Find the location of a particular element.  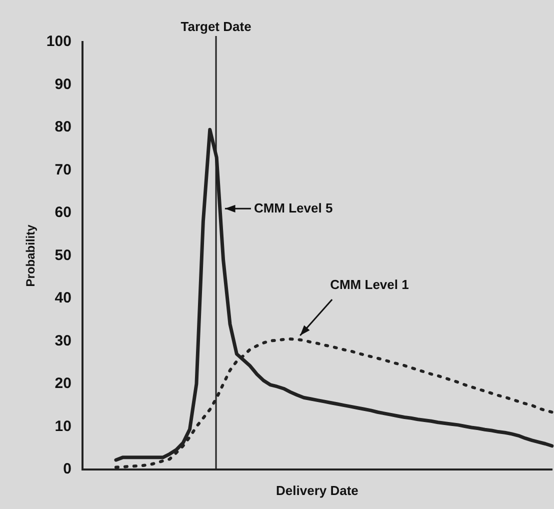

text: CMM Level 1 is located at coordinates (369, 284).